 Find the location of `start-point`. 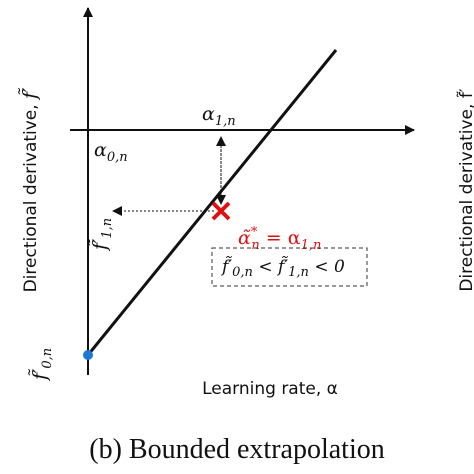

start-point is located at coordinates (88, 355).